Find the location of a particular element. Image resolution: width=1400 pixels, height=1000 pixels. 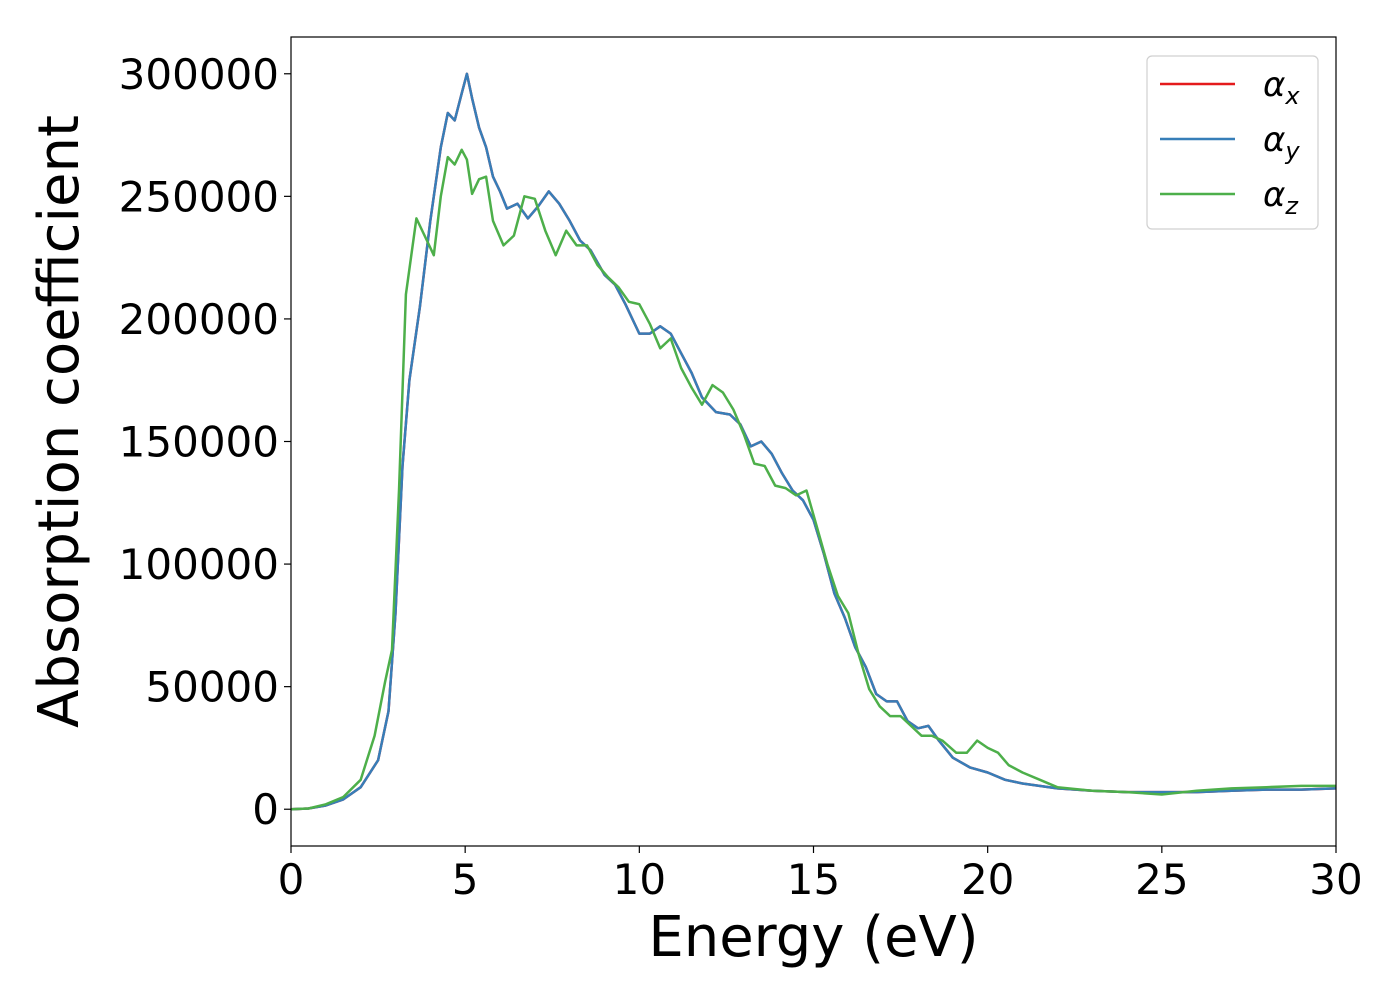

x-tick-label: 15 is located at coordinates (813, 879).